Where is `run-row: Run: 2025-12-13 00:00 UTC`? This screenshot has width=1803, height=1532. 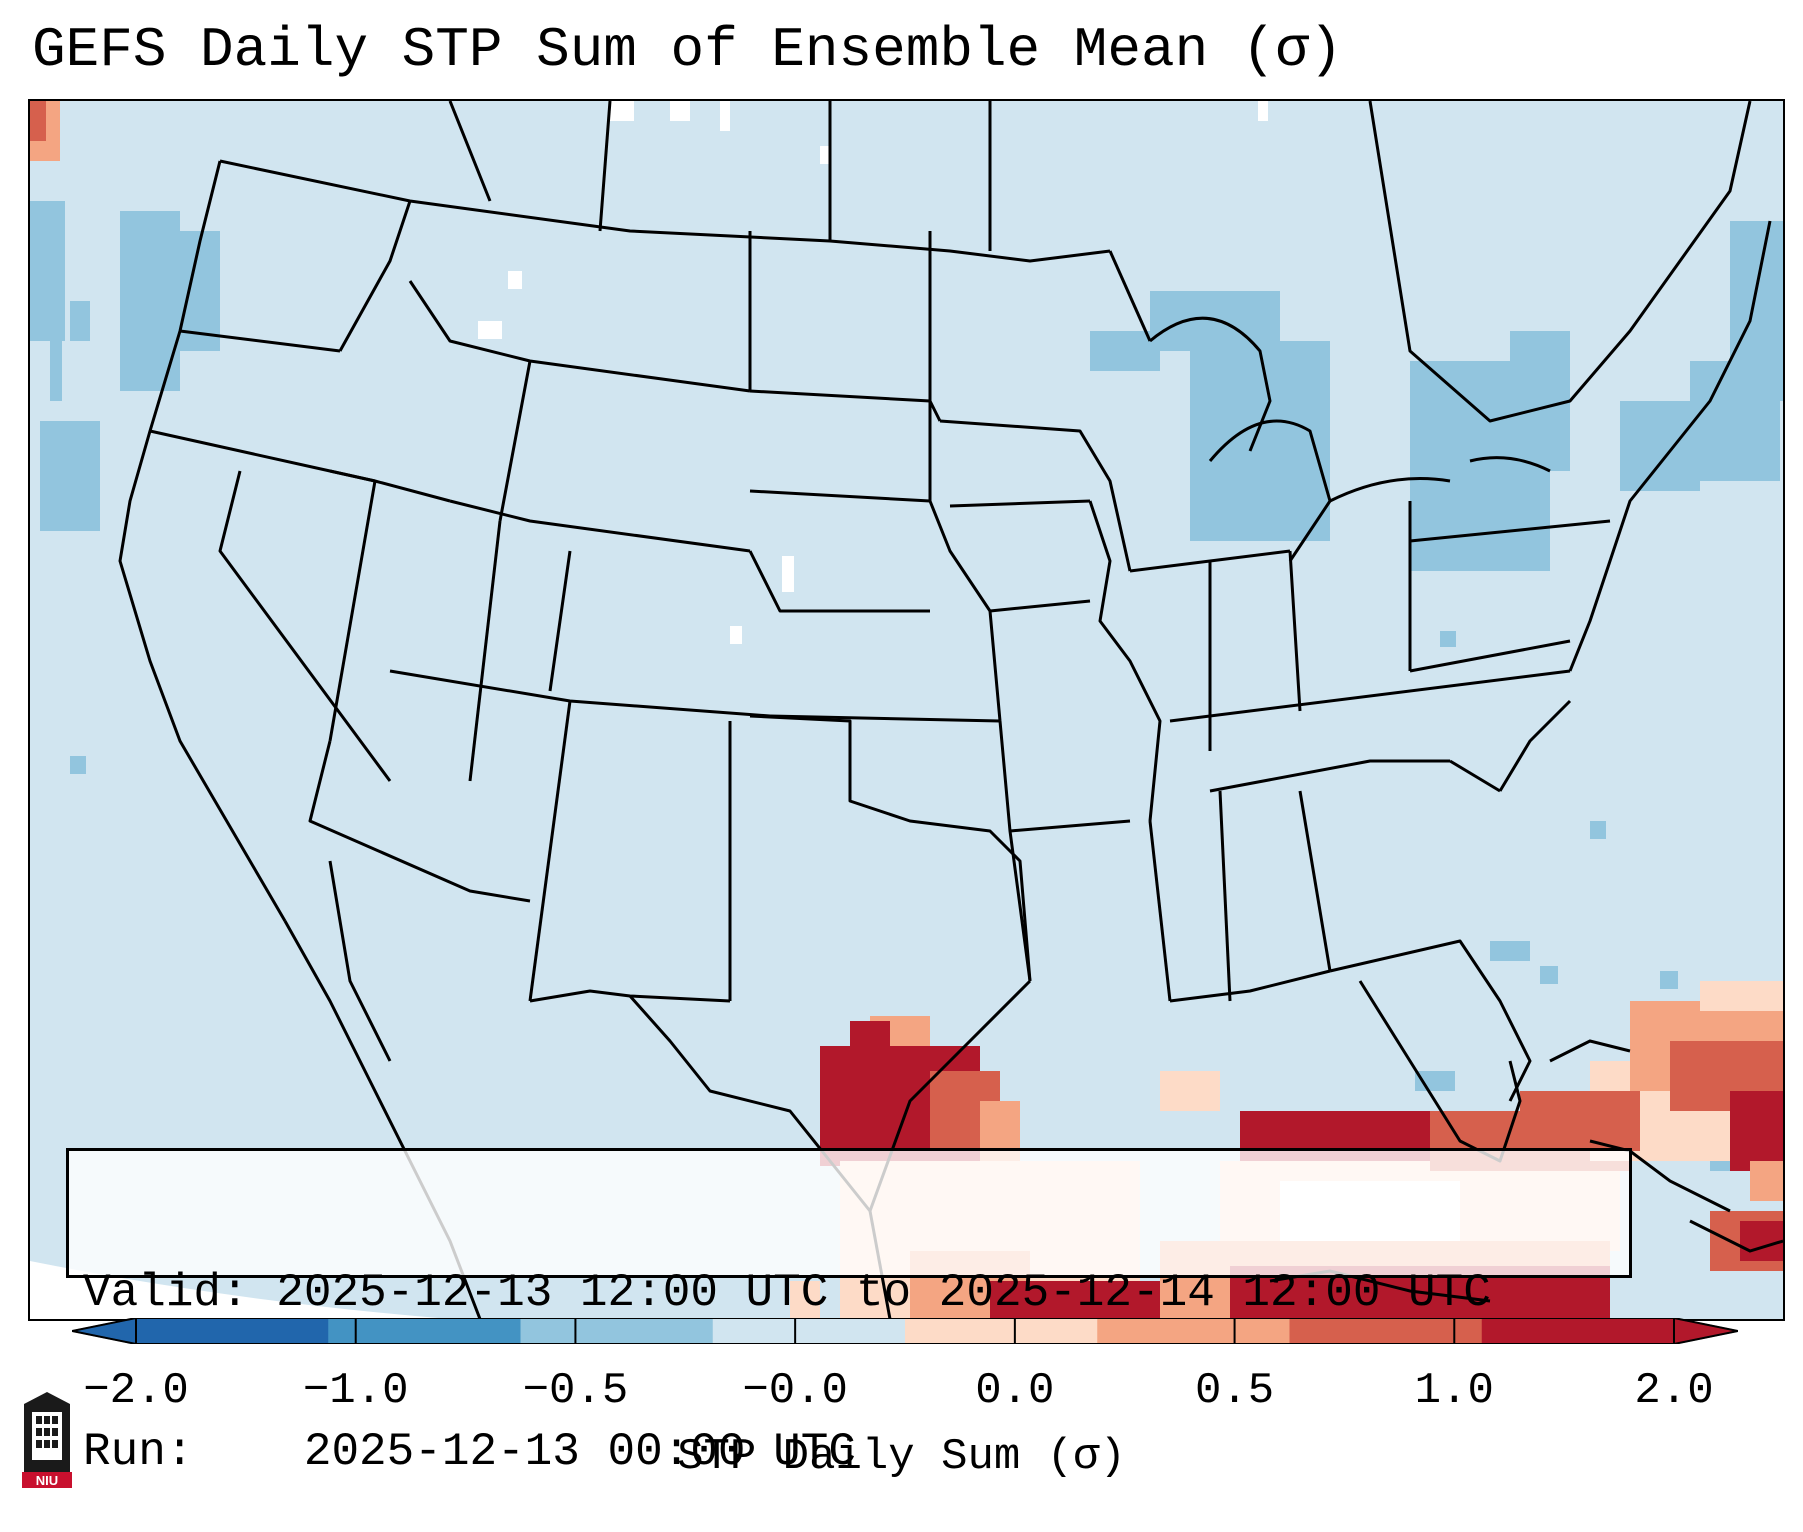 run-row: Run: 2025-12-13 00:00 UTC is located at coordinates (849, 1452).